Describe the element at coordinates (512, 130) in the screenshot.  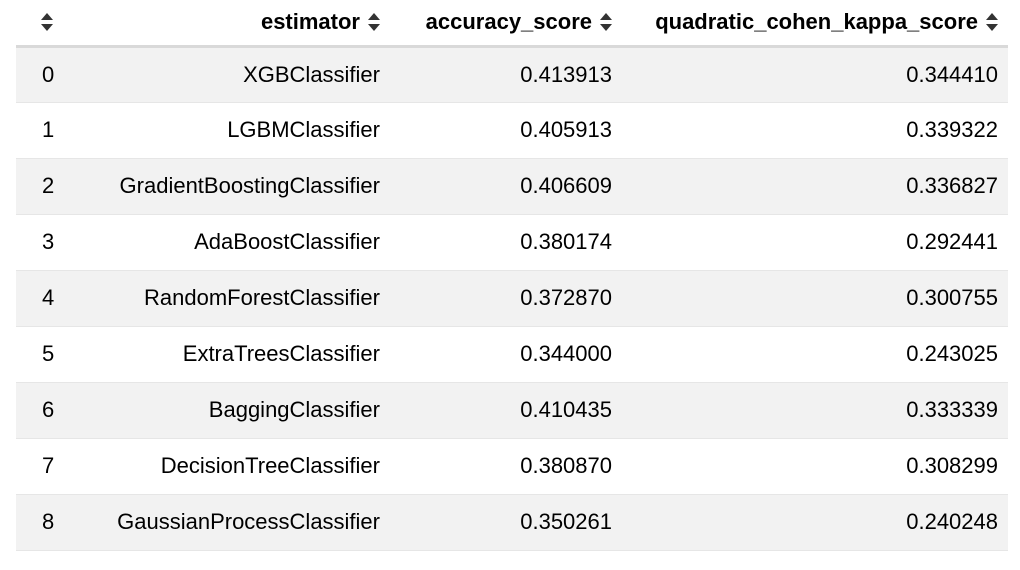
I see `table-row: 1 LGBMClassifier 0.405913 0.339322` at that location.